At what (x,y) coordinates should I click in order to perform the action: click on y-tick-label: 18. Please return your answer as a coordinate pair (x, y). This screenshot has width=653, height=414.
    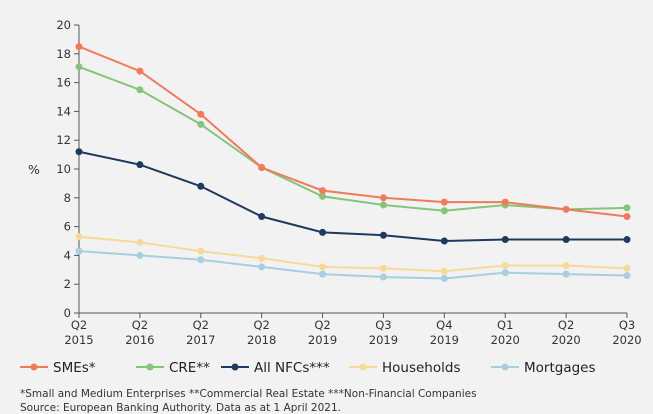
    Looking at the image, I should click on (63, 54).